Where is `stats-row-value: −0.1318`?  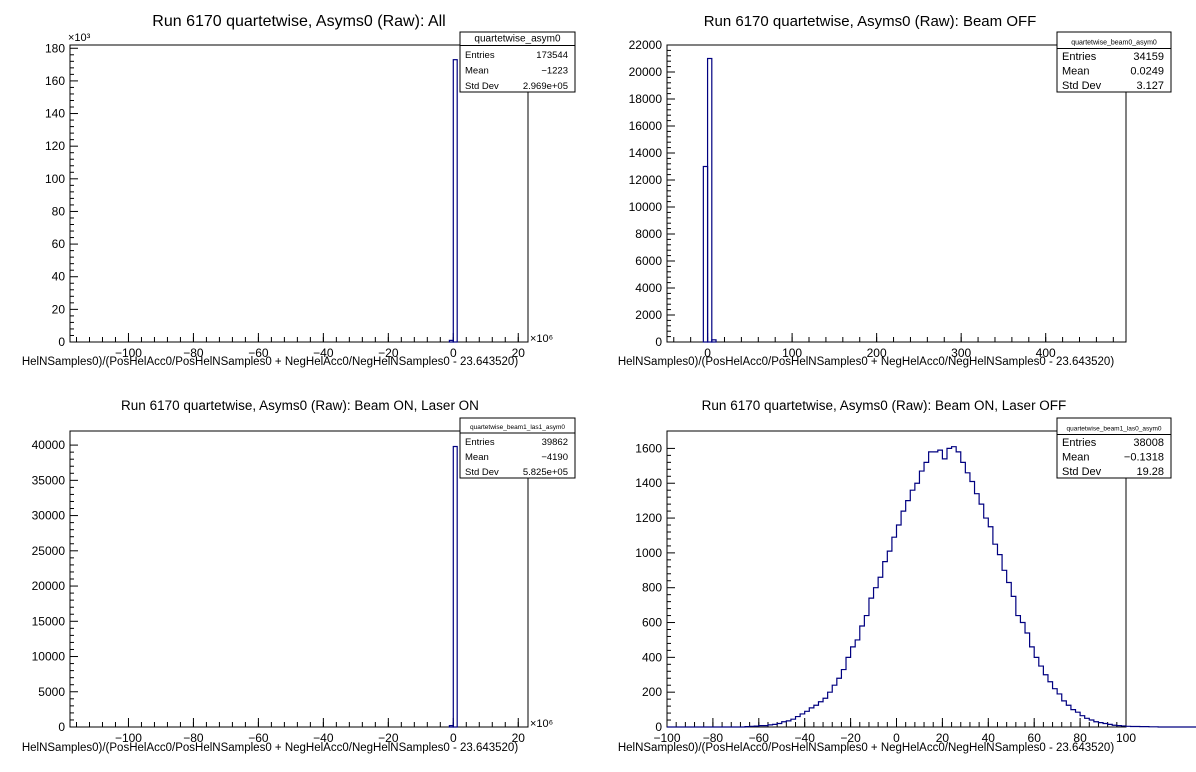 stats-row-value: −0.1318 is located at coordinates (1144, 458).